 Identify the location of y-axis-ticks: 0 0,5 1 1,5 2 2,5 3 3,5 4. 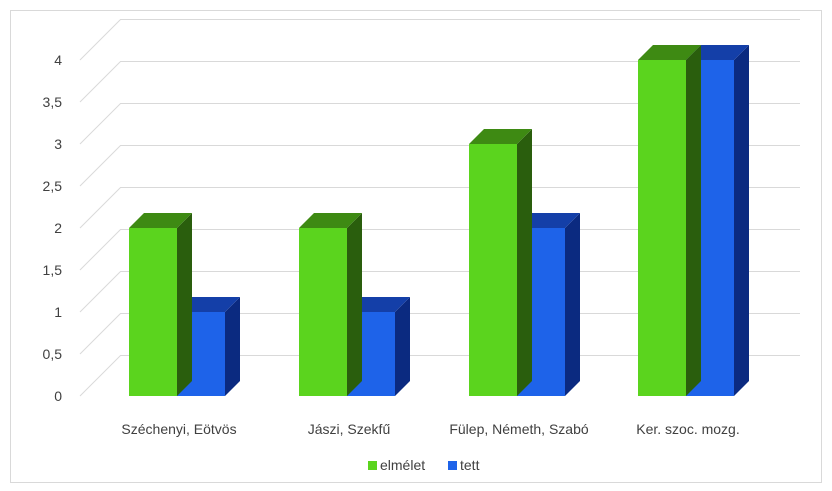
(53, 228).